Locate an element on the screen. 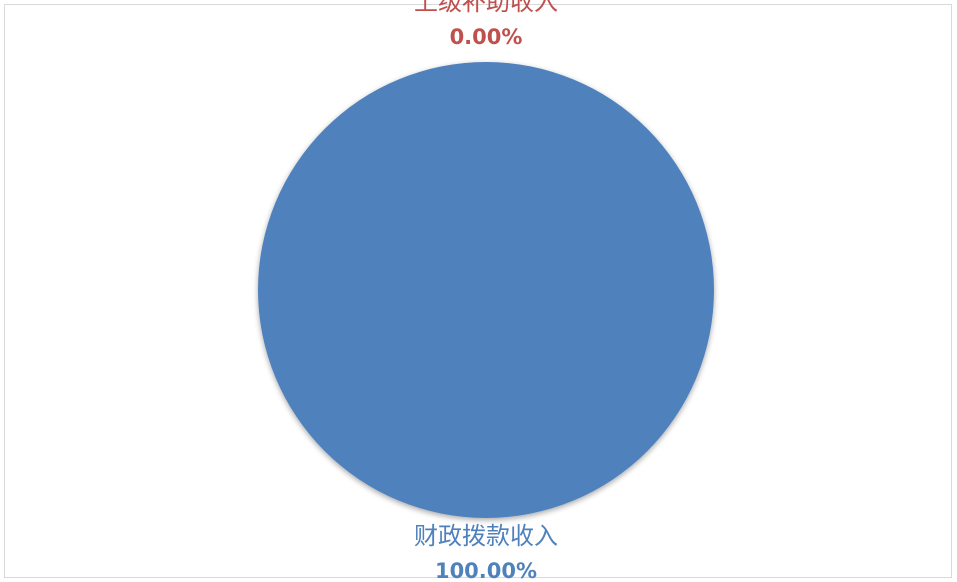 The image size is (957, 582). slice-percent-label-1: 0.00% is located at coordinates (486, 37).